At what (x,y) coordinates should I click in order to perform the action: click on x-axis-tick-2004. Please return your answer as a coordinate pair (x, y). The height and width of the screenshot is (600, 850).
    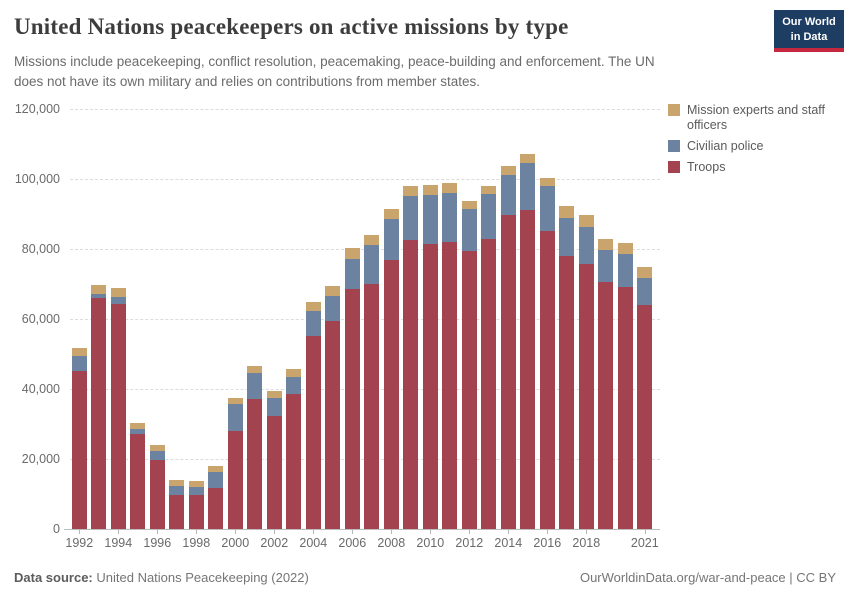
    Looking at the image, I should click on (314, 531).